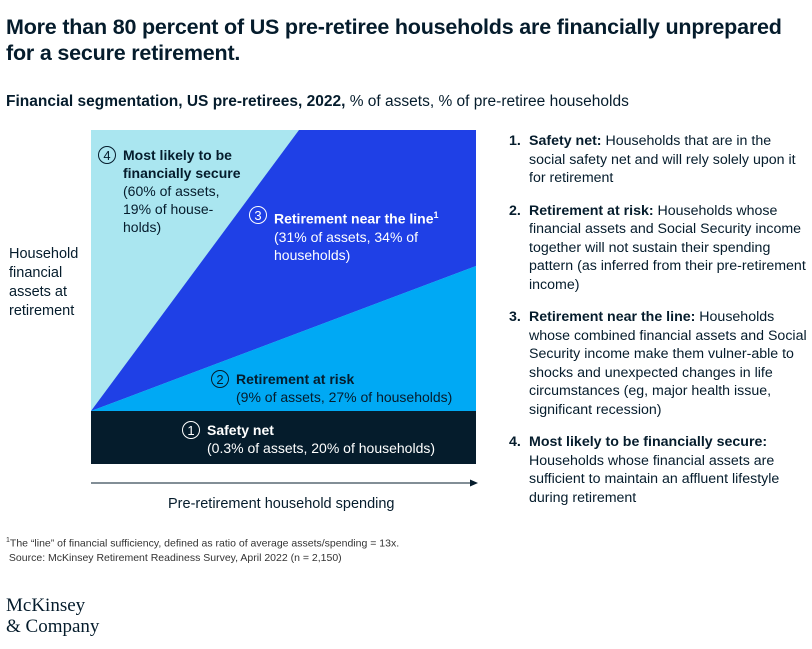  What do you see at coordinates (258, 215) in the screenshot?
I see `segment-3-number: 3` at bounding box center [258, 215].